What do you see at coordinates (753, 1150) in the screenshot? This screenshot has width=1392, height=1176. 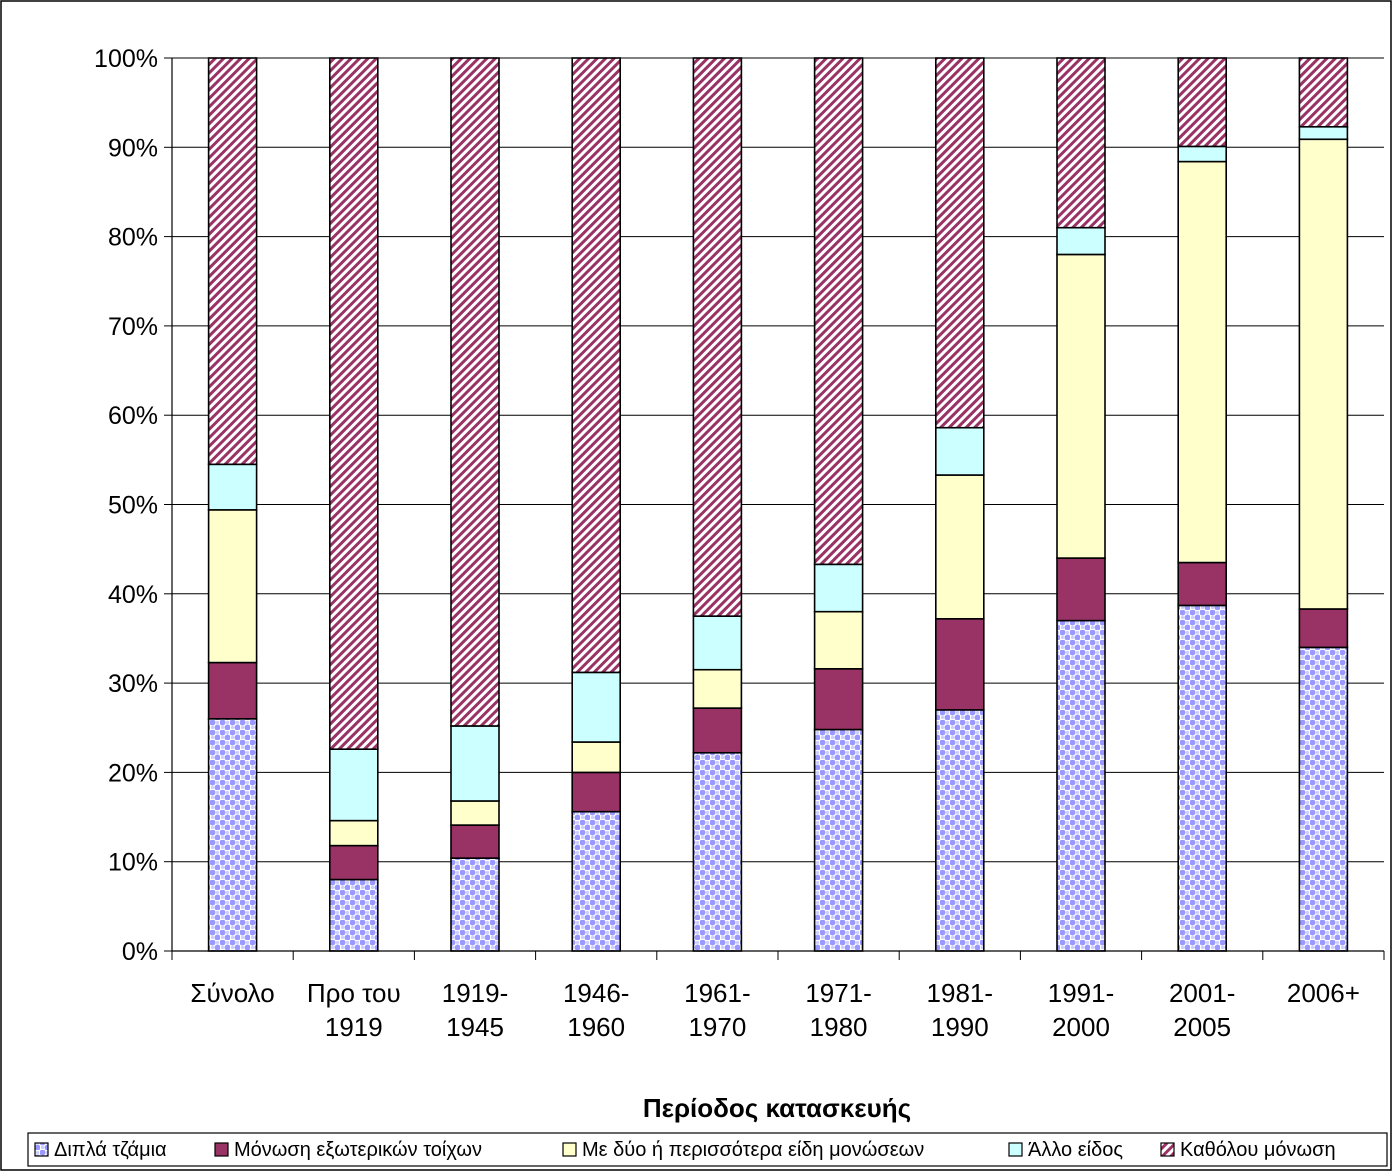 I see `legend-label: Με δύο ή περισσότερα είδη μονώσεων` at bounding box center [753, 1150].